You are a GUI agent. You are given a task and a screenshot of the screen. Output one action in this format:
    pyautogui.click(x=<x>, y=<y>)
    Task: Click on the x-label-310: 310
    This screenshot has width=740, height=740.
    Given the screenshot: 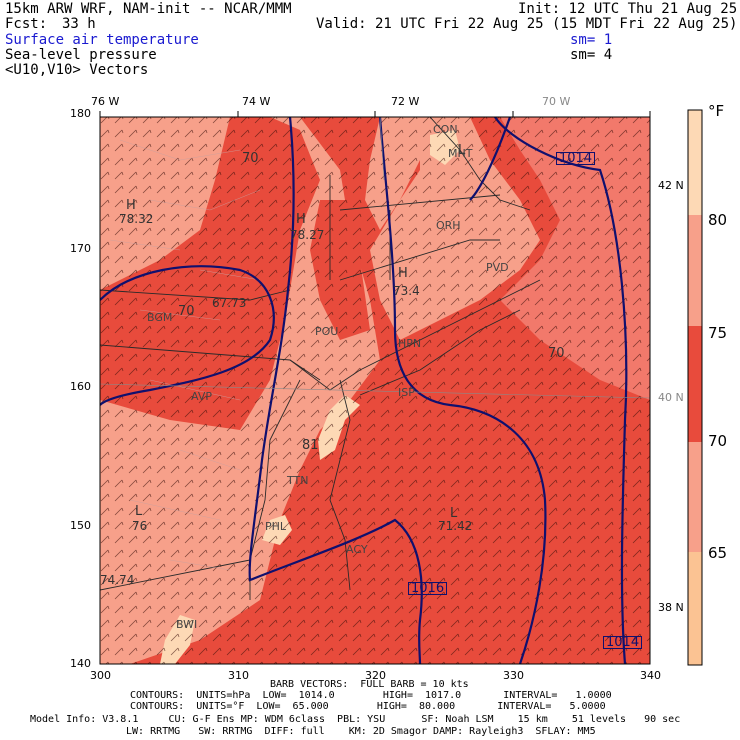 What is the action you would take?
    pyautogui.click(x=238, y=675)
    